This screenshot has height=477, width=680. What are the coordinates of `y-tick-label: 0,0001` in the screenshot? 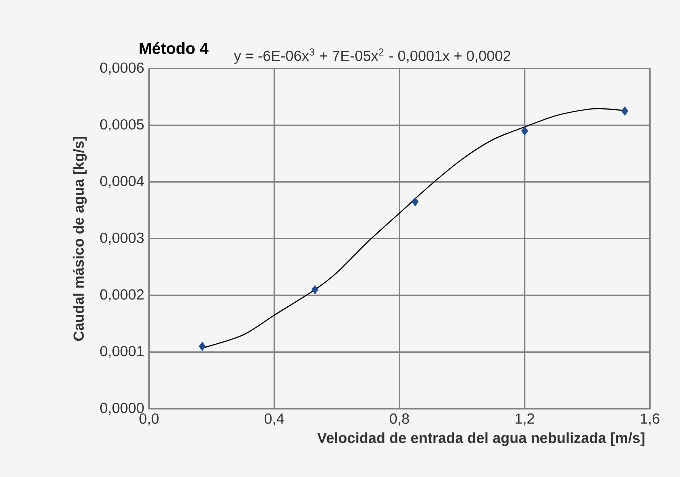 It's located at (122, 352).